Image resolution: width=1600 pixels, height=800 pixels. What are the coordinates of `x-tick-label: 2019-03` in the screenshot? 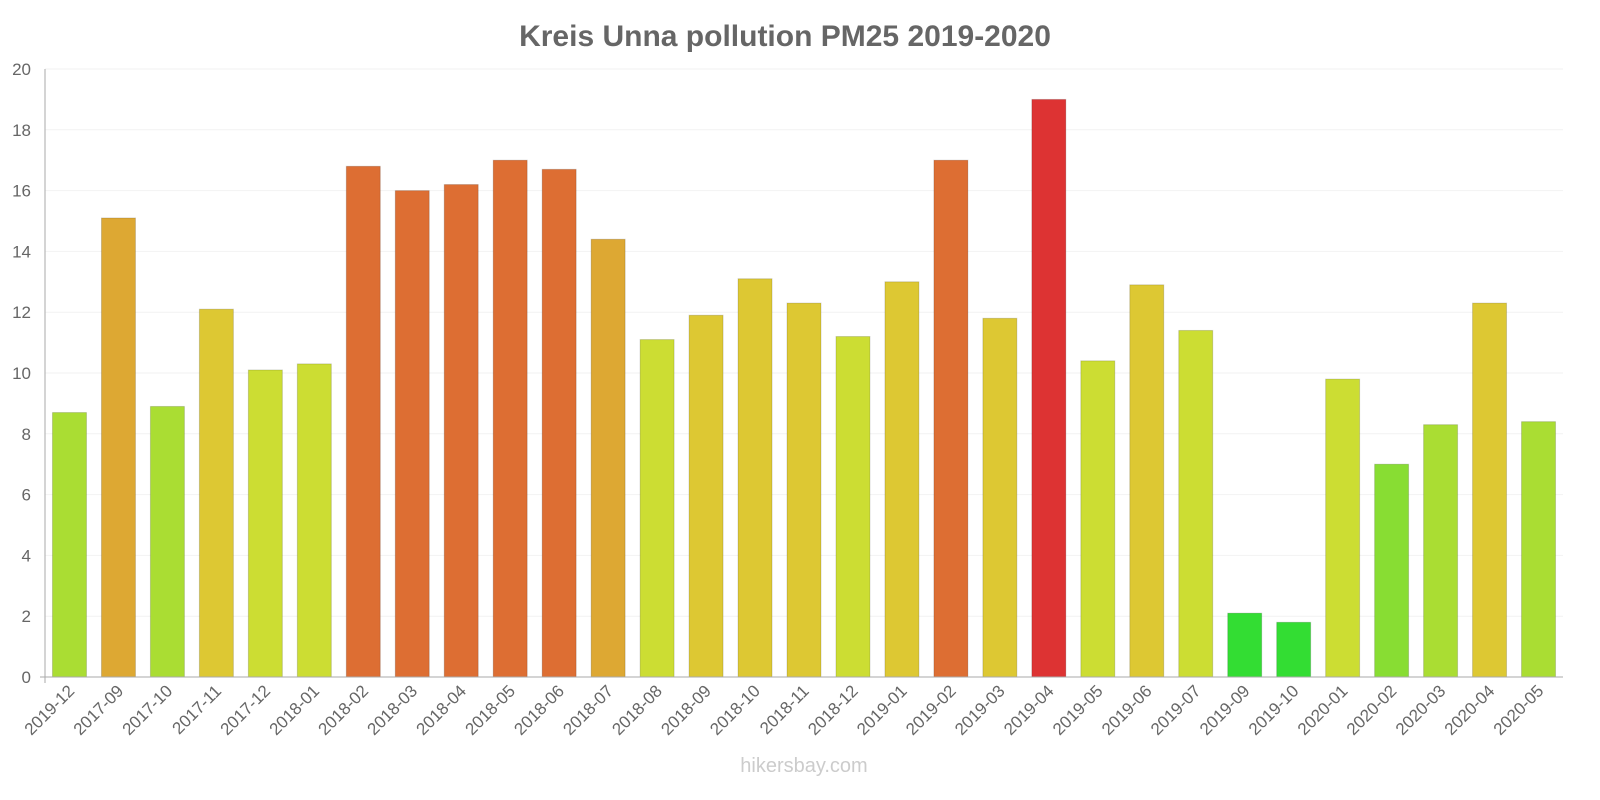 It's located at (980, 710).